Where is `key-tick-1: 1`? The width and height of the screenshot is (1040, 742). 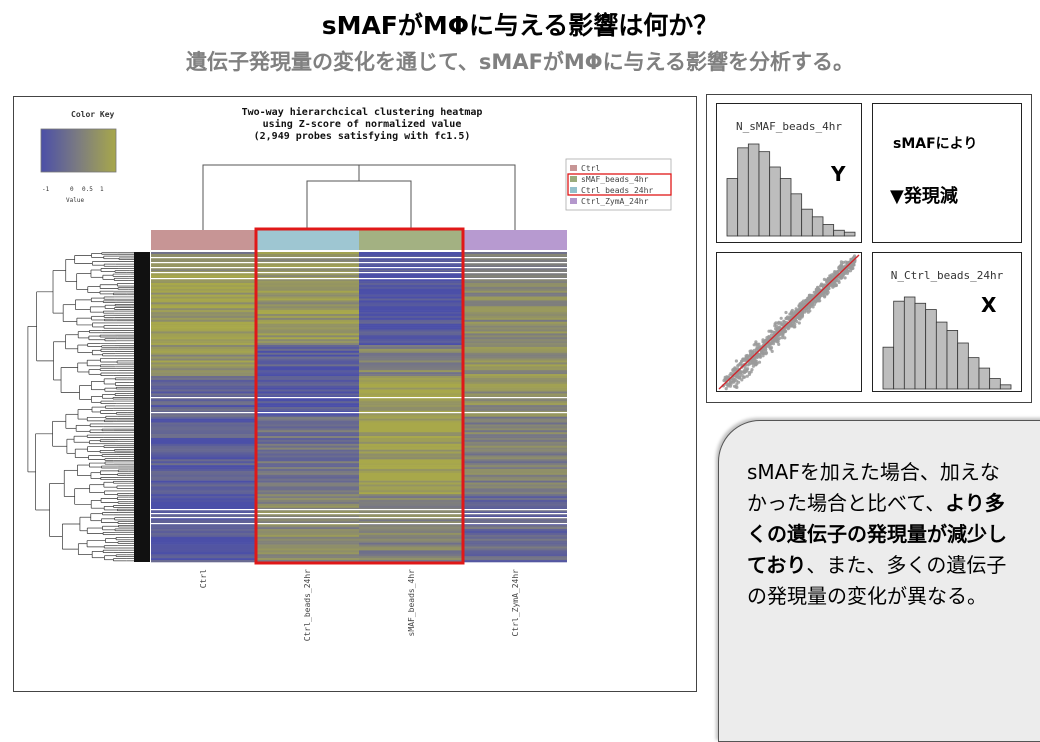
key-tick-1: 1 is located at coordinates (102, 189).